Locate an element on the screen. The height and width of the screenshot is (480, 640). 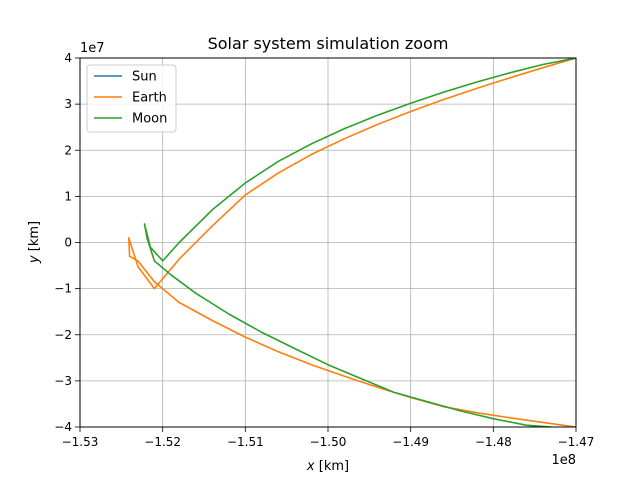
x-axis-label: x [km] is located at coordinates (327, 466).